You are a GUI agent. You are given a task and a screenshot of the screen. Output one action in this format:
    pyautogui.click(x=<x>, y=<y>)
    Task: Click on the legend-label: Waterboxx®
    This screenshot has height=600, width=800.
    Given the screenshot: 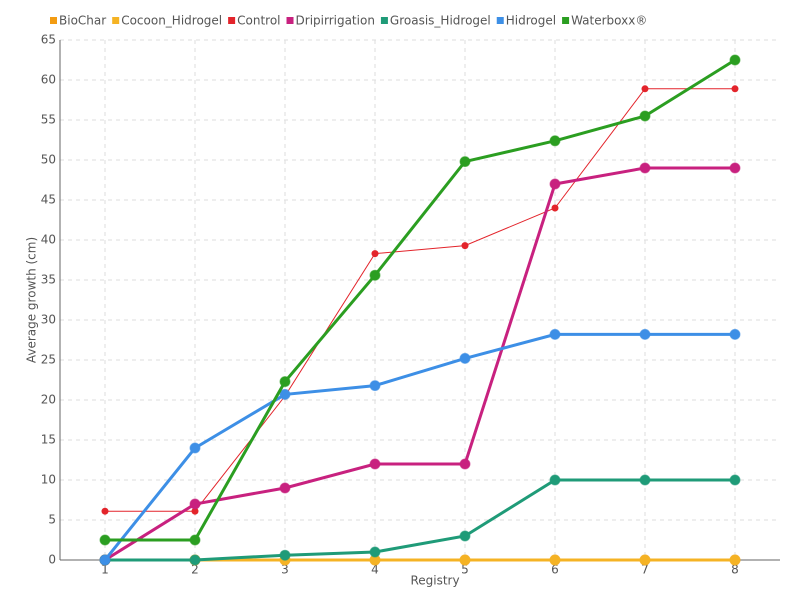 What is the action you would take?
    pyautogui.click(x=609, y=21)
    